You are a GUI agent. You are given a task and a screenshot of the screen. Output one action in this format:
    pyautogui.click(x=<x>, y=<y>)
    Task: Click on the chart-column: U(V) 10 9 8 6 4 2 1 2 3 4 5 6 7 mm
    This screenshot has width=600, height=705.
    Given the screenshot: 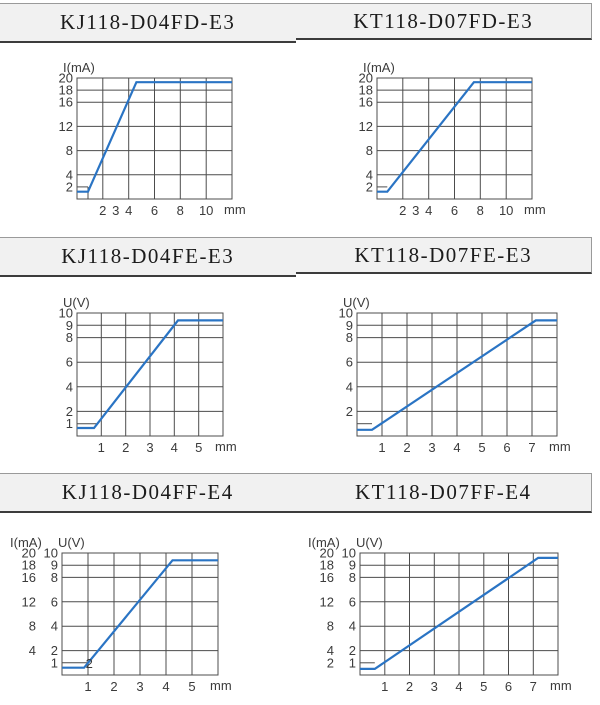 What is the action you would take?
    pyautogui.click(x=450, y=375)
    